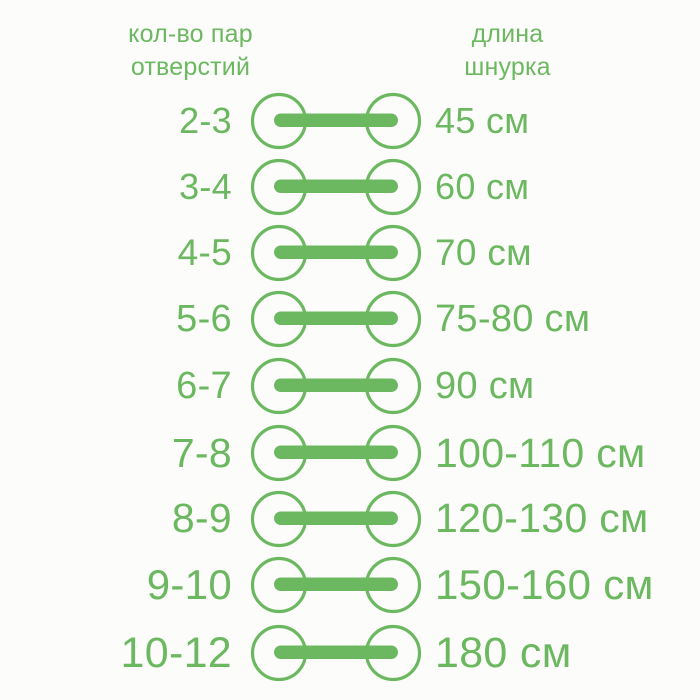  Describe the element at coordinates (485, 385) in the screenshot. I see `lace-length-value: 90 см` at that location.